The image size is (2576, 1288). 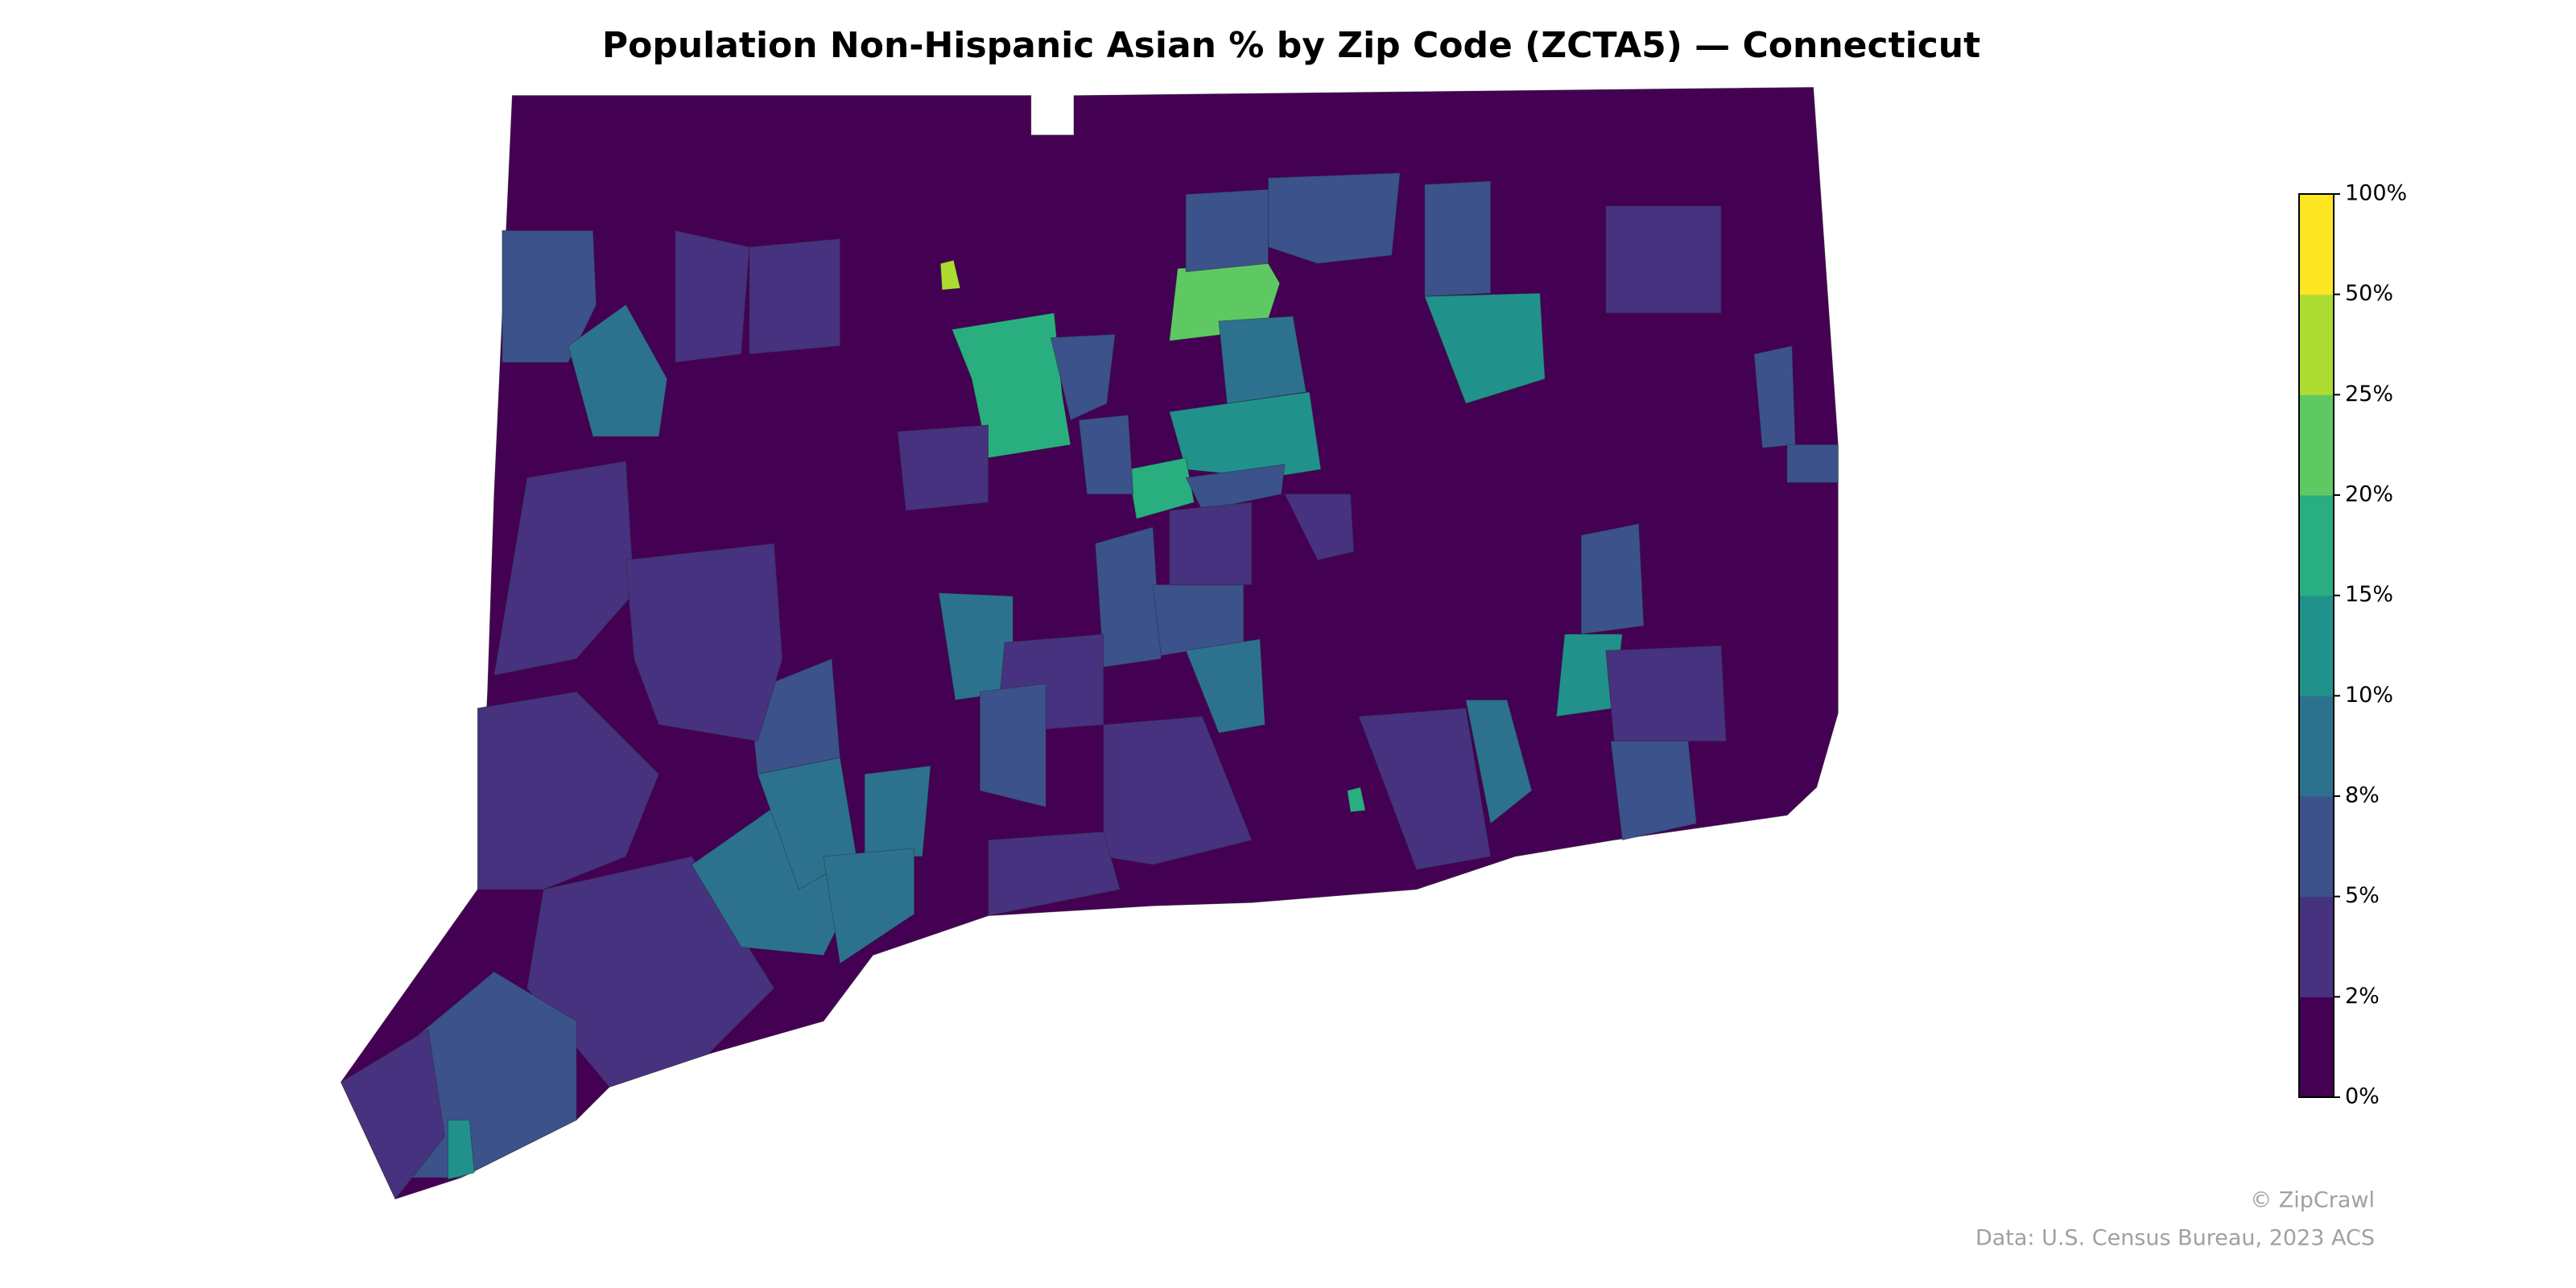 I want to click on colorbar-tick-label: 0%, so click(x=2362, y=1096).